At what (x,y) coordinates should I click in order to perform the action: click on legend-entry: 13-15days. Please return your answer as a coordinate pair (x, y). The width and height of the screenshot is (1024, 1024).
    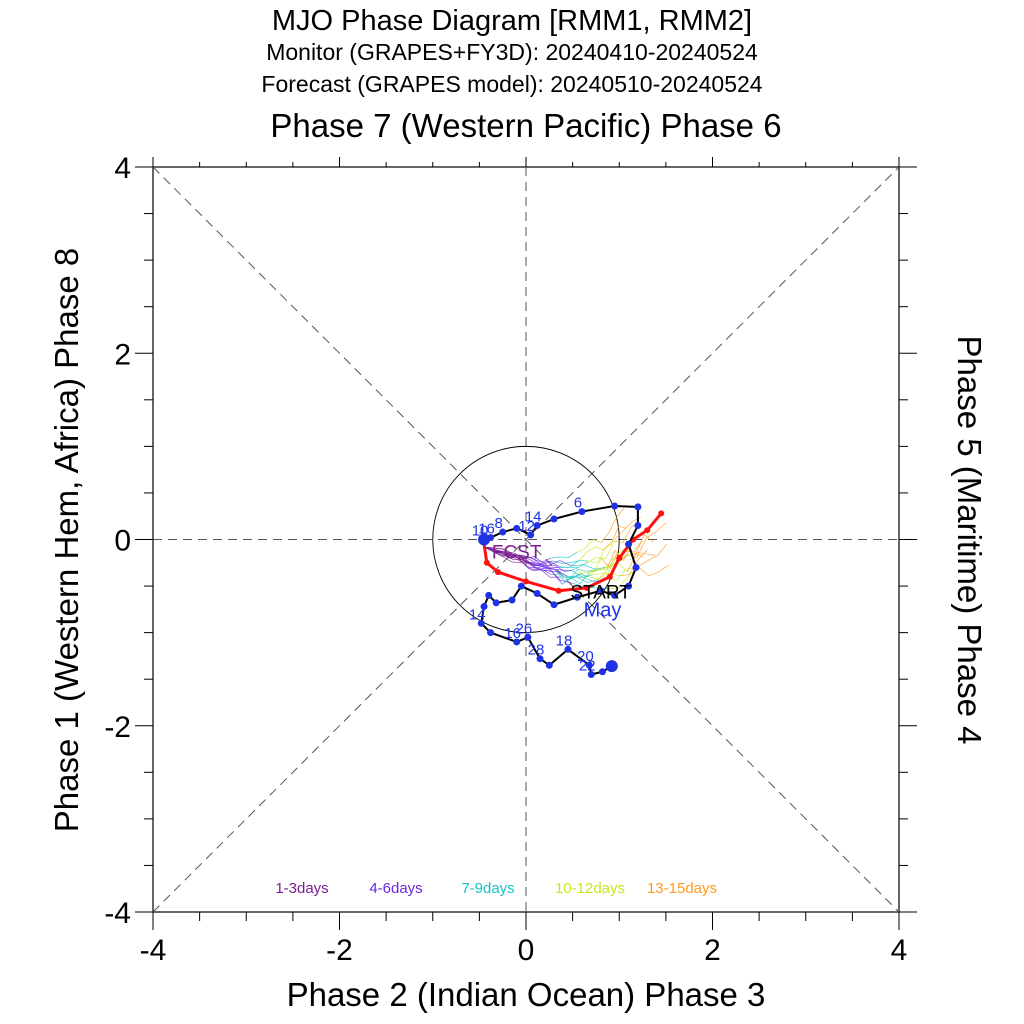
    Looking at the image, I should click on (682, 888).